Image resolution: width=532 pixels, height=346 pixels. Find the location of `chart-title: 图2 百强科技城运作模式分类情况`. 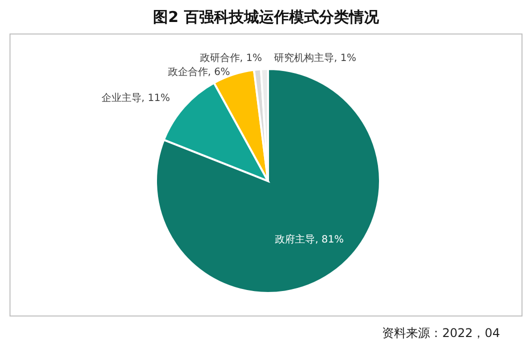

chart-title: 图2 百强科技城运作模式分类情况 is located at coordinates (266, 17).